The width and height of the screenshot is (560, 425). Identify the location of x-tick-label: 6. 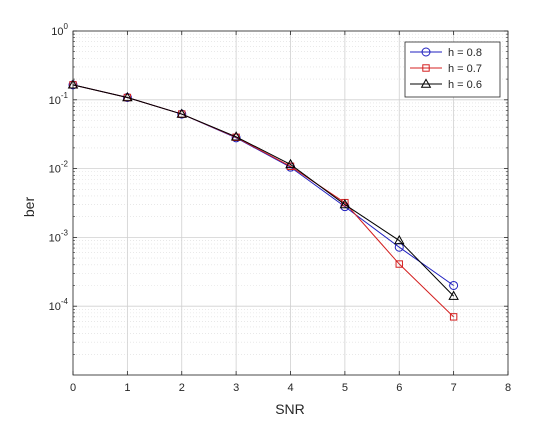
(399, 388).